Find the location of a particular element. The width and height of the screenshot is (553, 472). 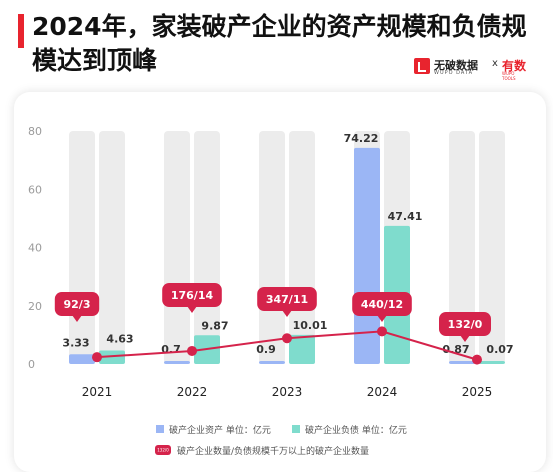

count-bubble-label: 92/3 is located at coordinates (77, 304).